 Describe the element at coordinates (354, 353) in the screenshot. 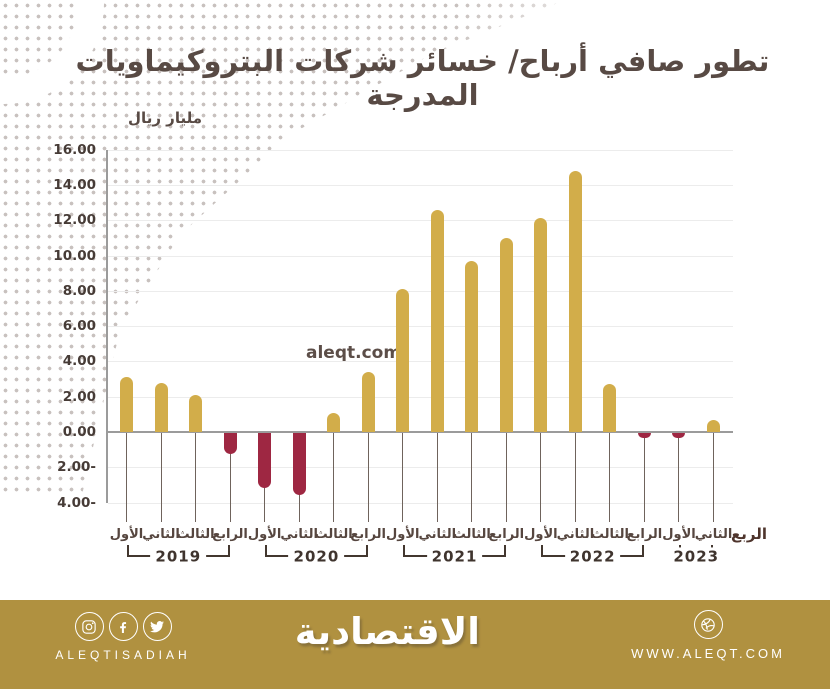

I see `watermark: aleqt.com` at that location.